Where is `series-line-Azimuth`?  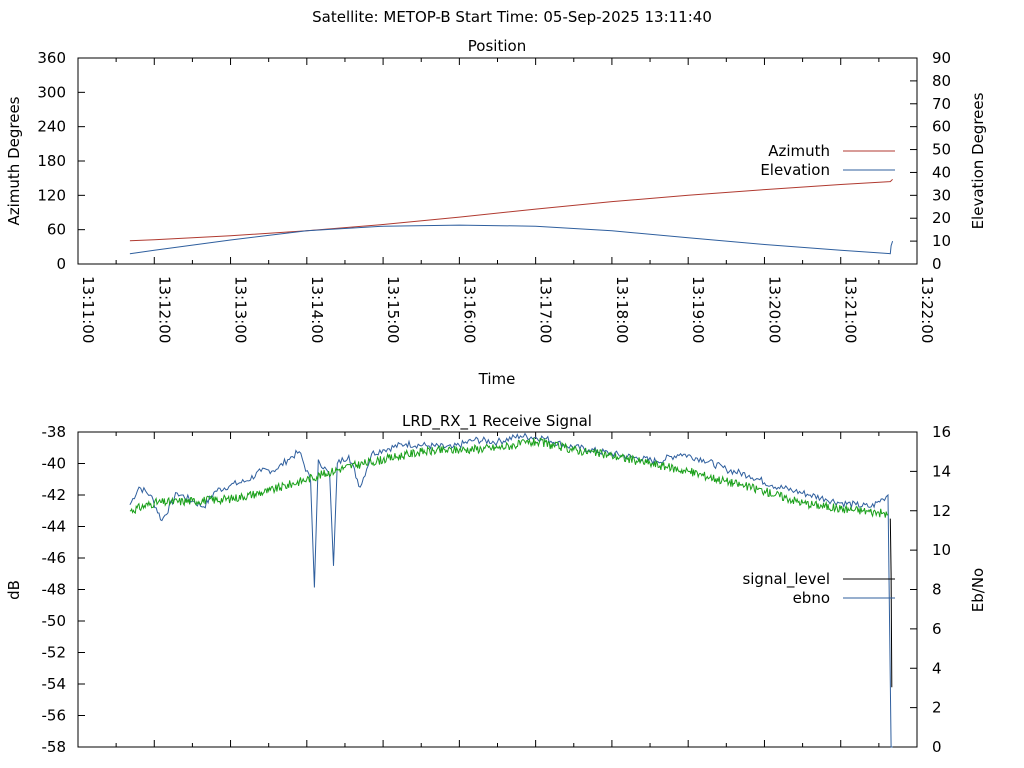 series-line-Azimuth is located at coordinates (511, 210).